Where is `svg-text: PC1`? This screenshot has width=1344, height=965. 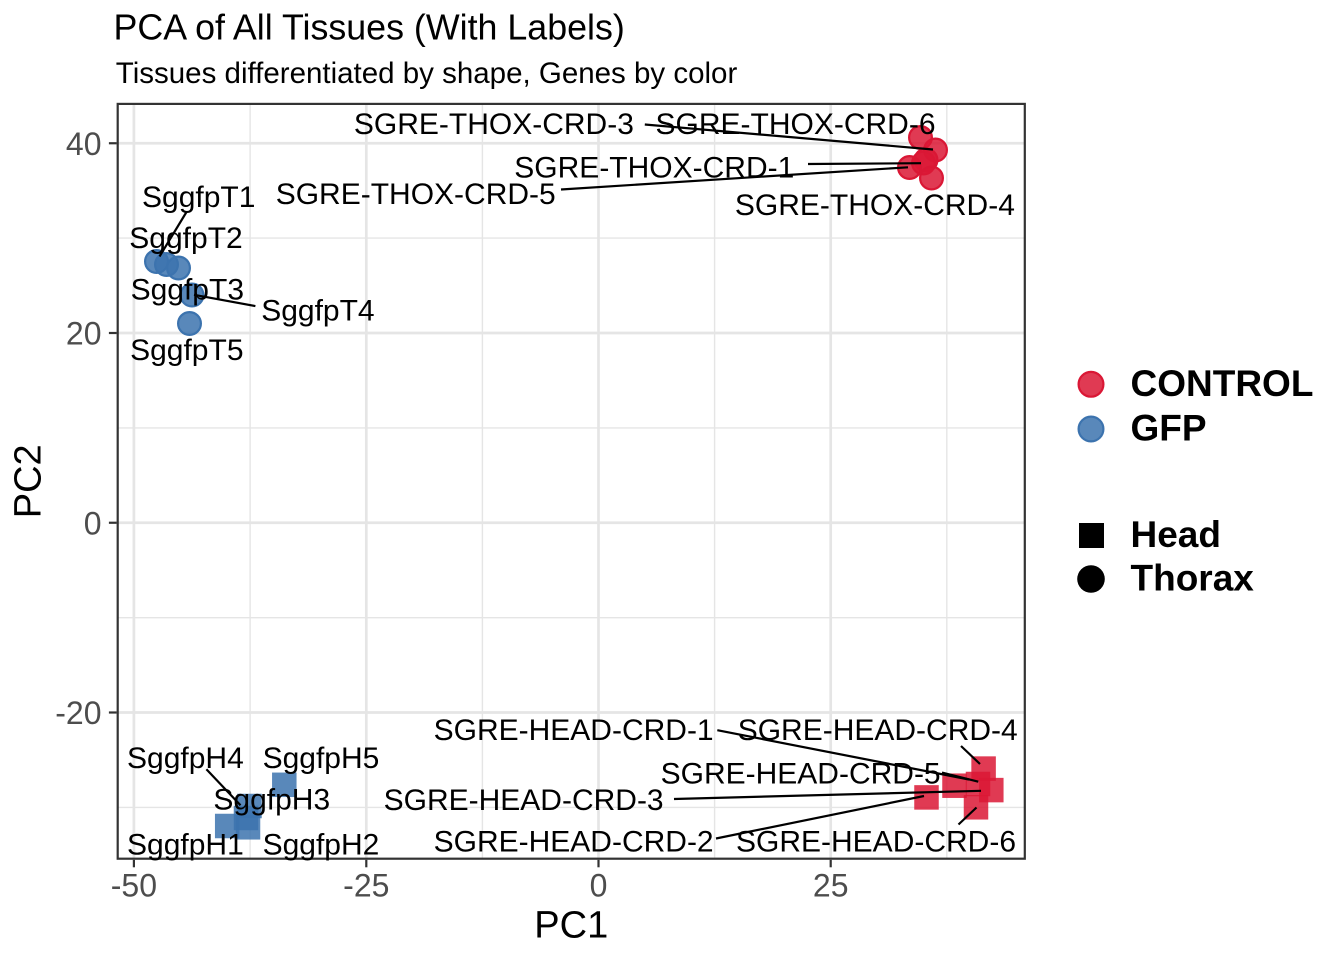 svg-text: PC1 is located at coordinates (571, 926).